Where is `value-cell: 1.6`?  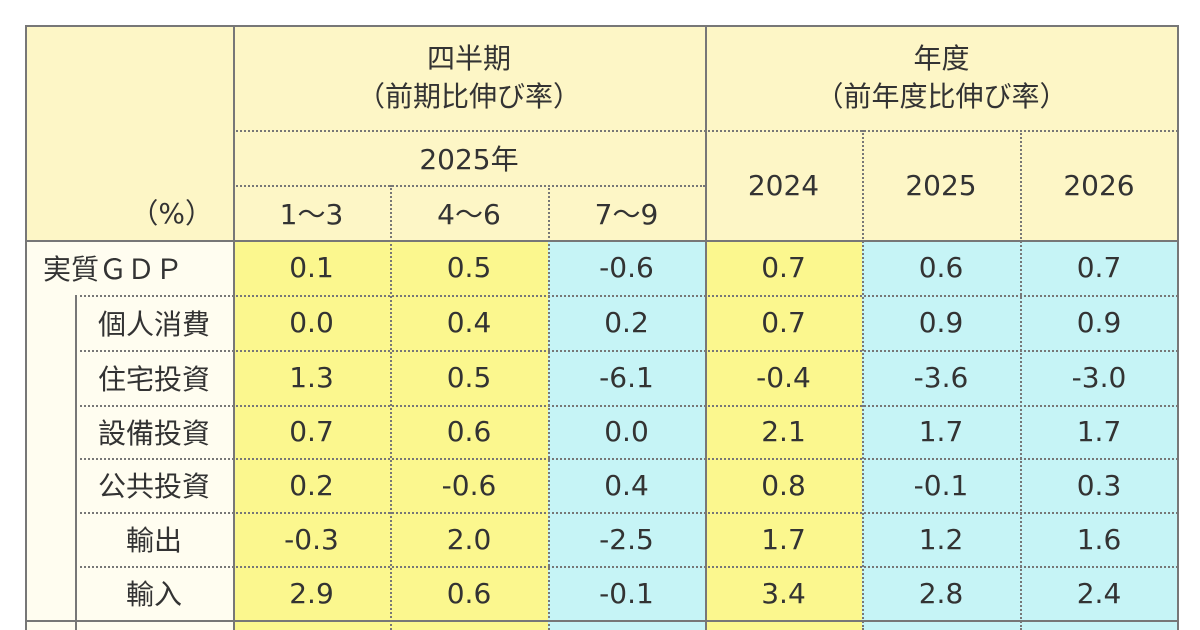
value-cell: 1.6 is located at coordinates (1099, 539).